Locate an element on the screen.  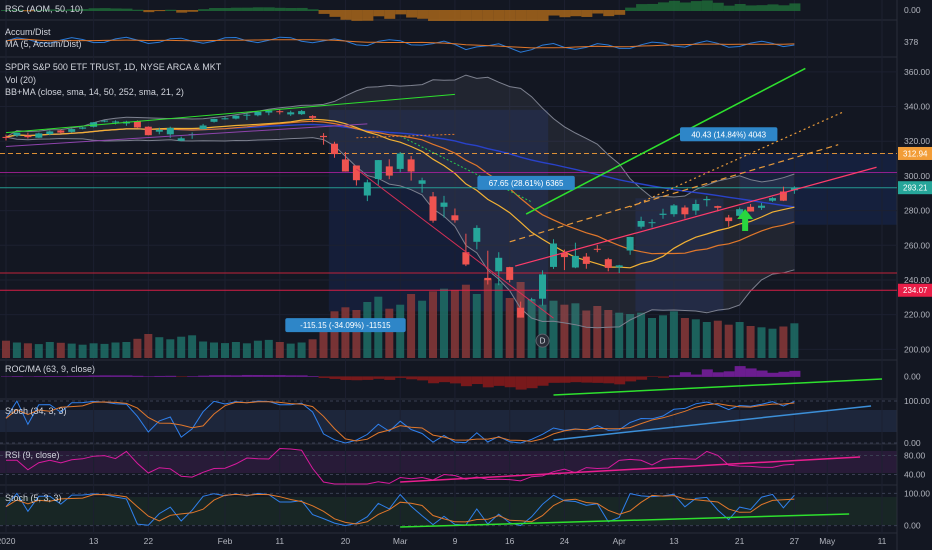
x-tick-label: 24 is located at coordinates (565, 541).